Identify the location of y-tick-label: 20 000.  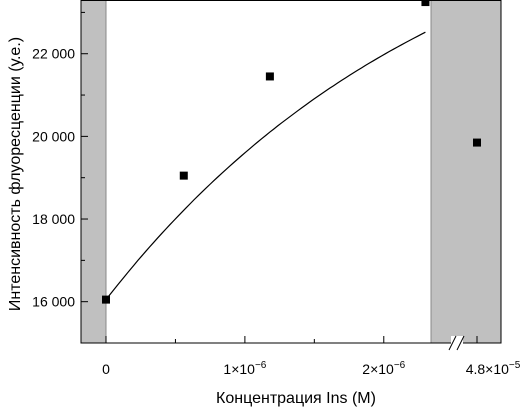
(53, 136).